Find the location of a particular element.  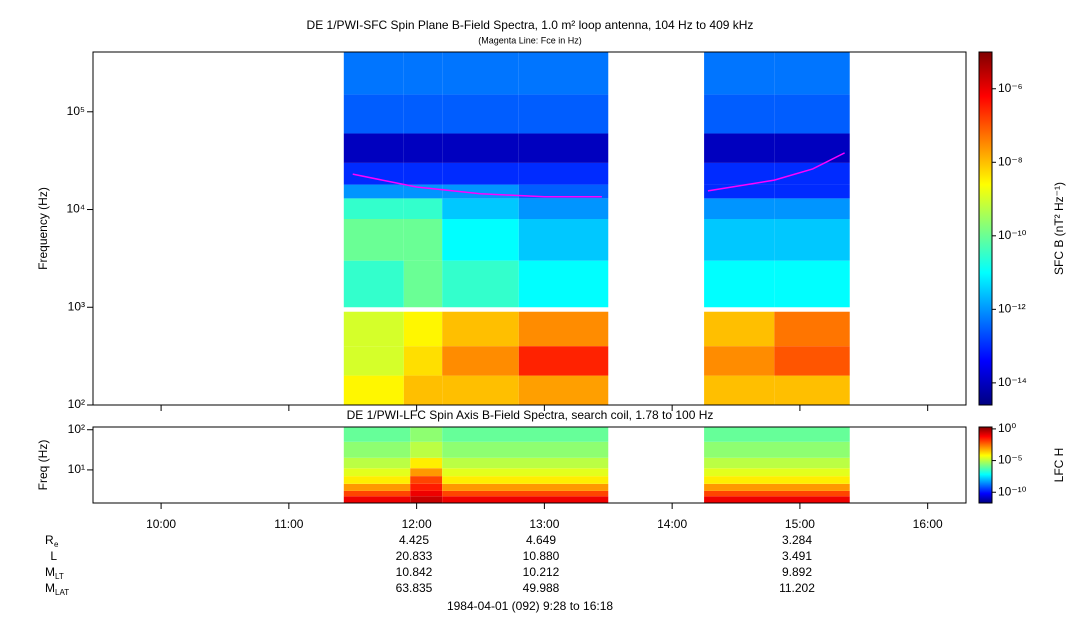

y-tick-label: 10⁴ is located at coordinates (75, 209).